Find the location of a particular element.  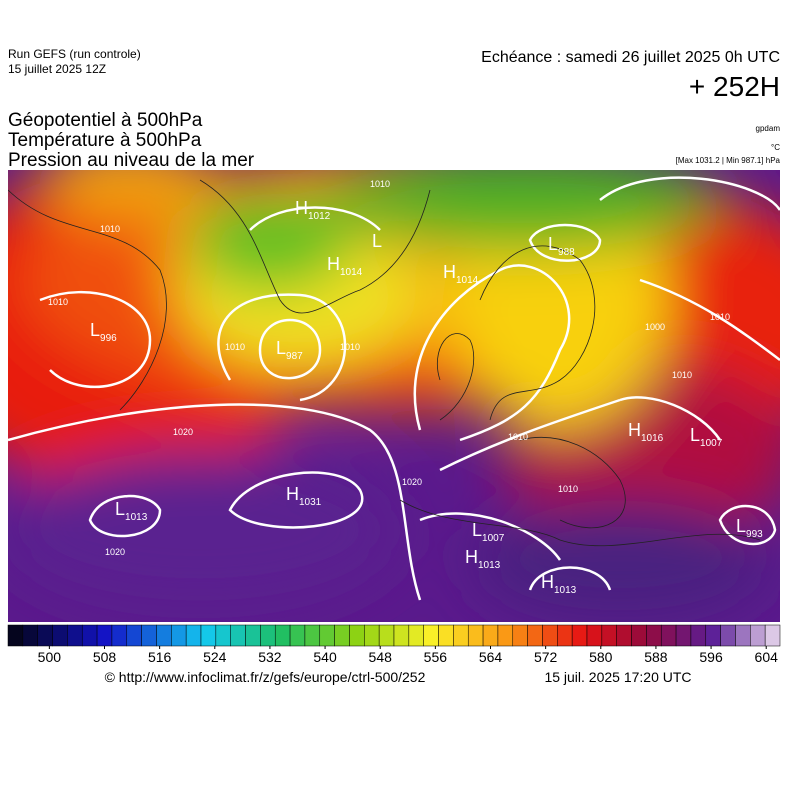

colorbar-tick-label: 532 is located at coordinates (270, 657).